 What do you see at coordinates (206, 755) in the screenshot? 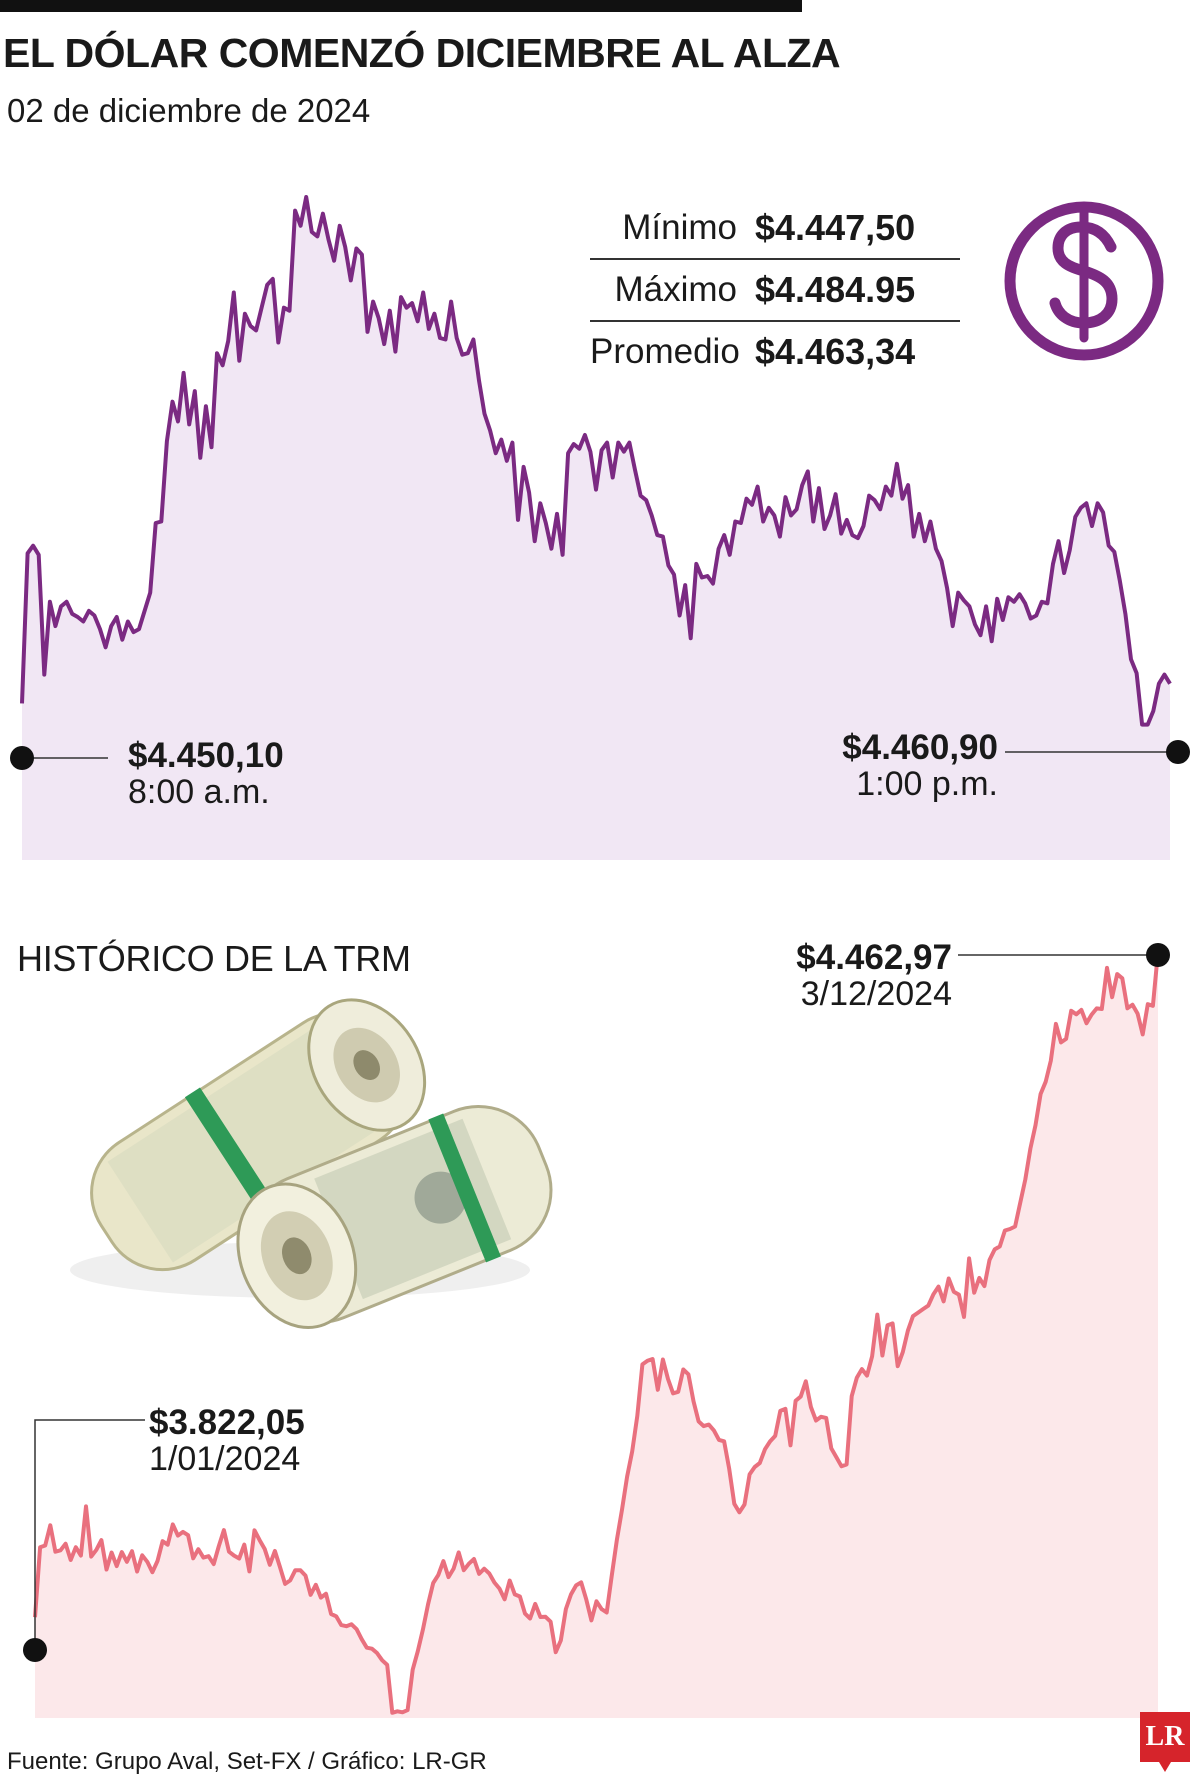
I see `intraday-start-value: $4.450,10` at bounding box center [206, 755].